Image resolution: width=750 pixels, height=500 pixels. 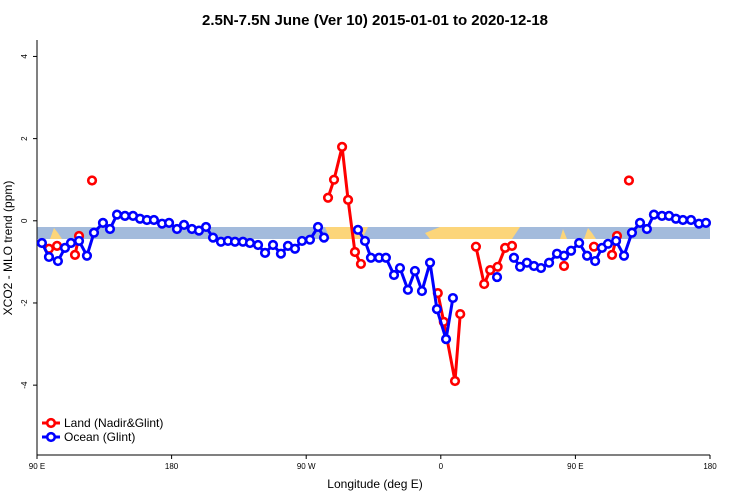 I want to click on y-axis-label: XCO2 - MLO trend (ppm), so click(x=8, y=248).